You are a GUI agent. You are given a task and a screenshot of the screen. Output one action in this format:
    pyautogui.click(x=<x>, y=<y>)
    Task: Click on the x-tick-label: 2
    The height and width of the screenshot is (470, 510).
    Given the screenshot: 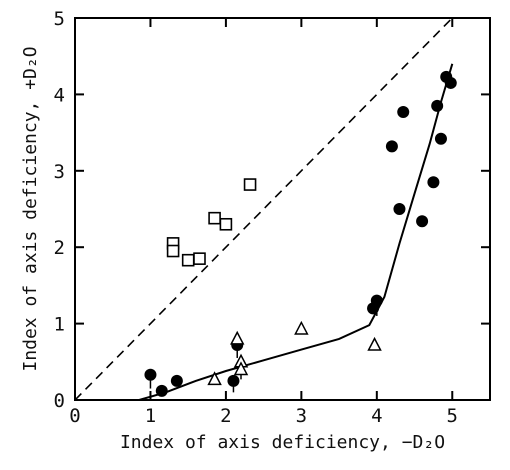 What is the action you would take?
    pyautogui.click(x=225, y=416)
    